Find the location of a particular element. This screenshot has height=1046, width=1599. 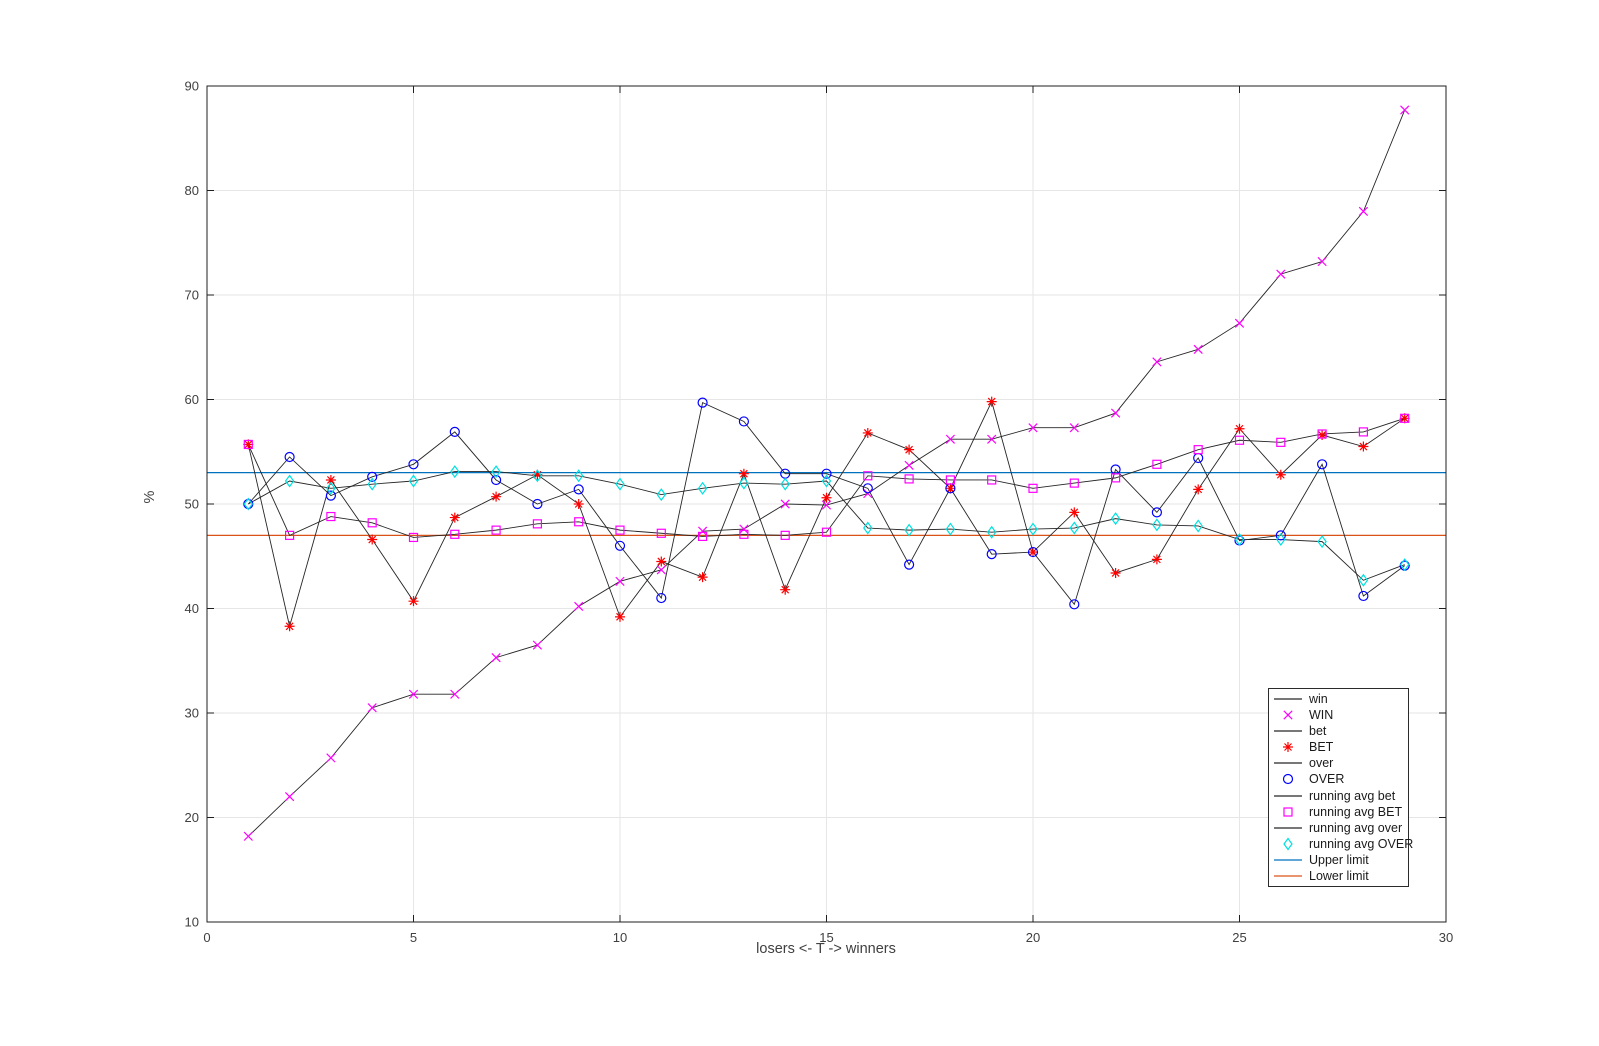

legend-entry-lower-limit: Lower limit is located at coordinates (1338, 875).